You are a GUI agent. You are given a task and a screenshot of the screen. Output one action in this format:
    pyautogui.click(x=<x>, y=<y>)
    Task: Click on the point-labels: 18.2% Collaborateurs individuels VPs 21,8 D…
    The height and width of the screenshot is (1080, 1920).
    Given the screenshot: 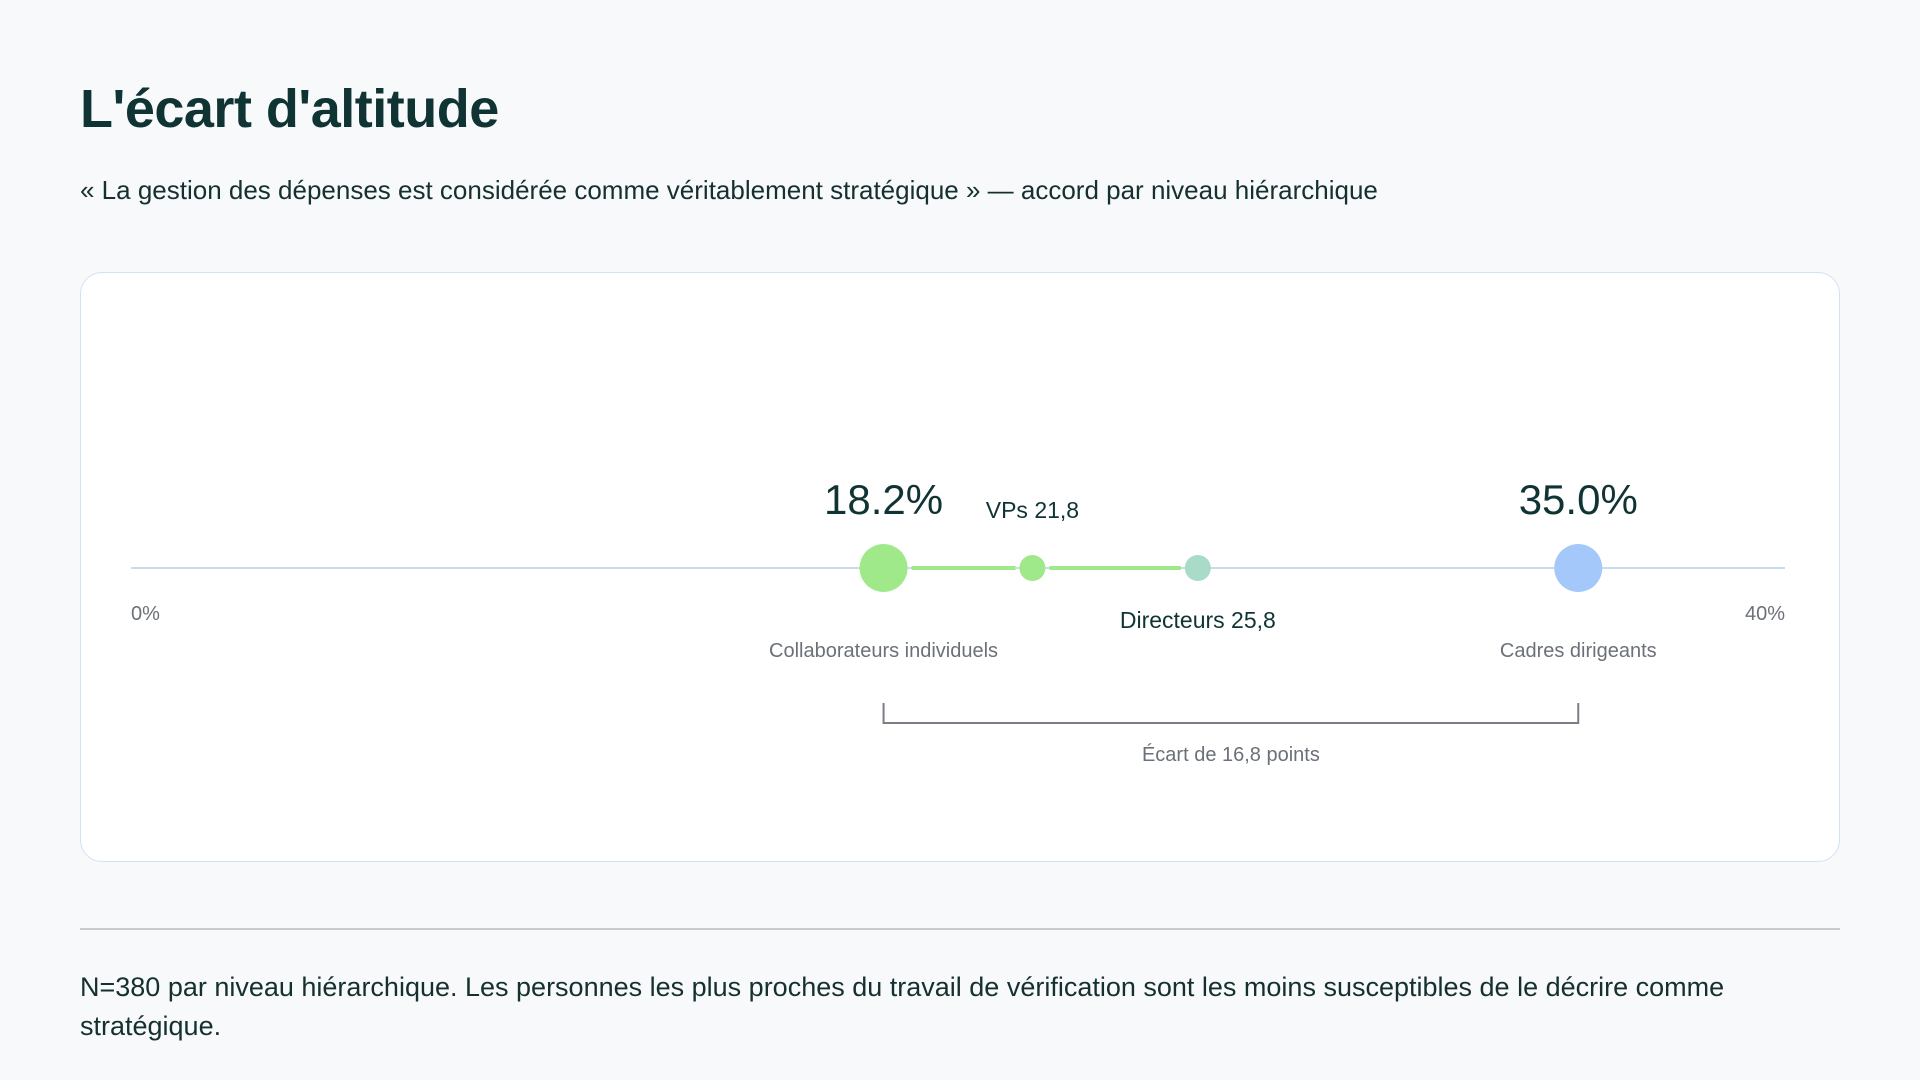 What is the action you would take?
    pyautogui.click(x=1213, y=569)
    